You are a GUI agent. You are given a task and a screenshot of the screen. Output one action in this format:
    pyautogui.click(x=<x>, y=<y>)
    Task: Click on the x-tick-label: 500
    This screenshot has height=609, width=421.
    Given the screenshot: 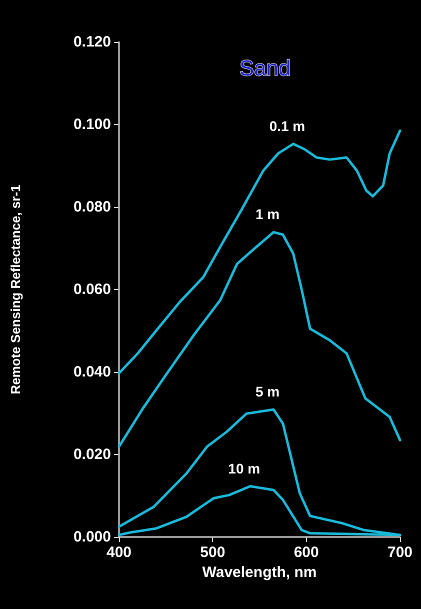 What is the action you would take?
    pyautogui.click(x=213, y=552)
    